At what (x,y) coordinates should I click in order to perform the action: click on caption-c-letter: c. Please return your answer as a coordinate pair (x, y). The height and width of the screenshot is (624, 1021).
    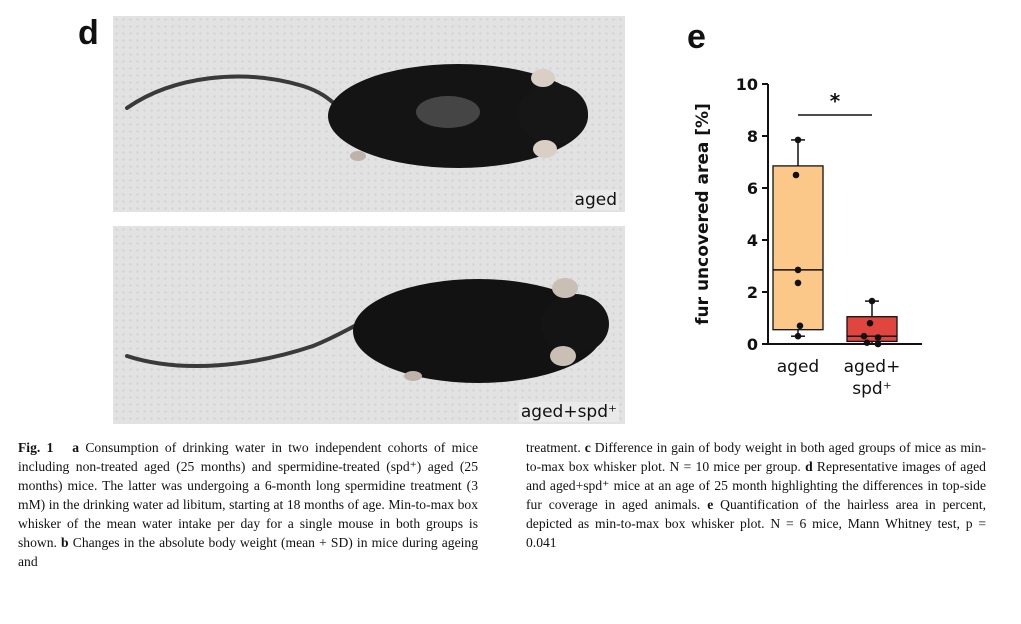
    Looking at the image, I should click on (588, 447).